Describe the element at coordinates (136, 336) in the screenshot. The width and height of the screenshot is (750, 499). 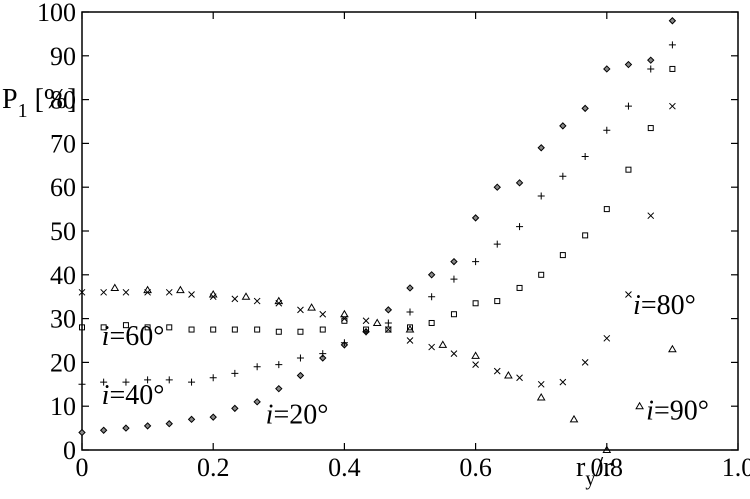
I see `annotation-value: =60°` at that location.